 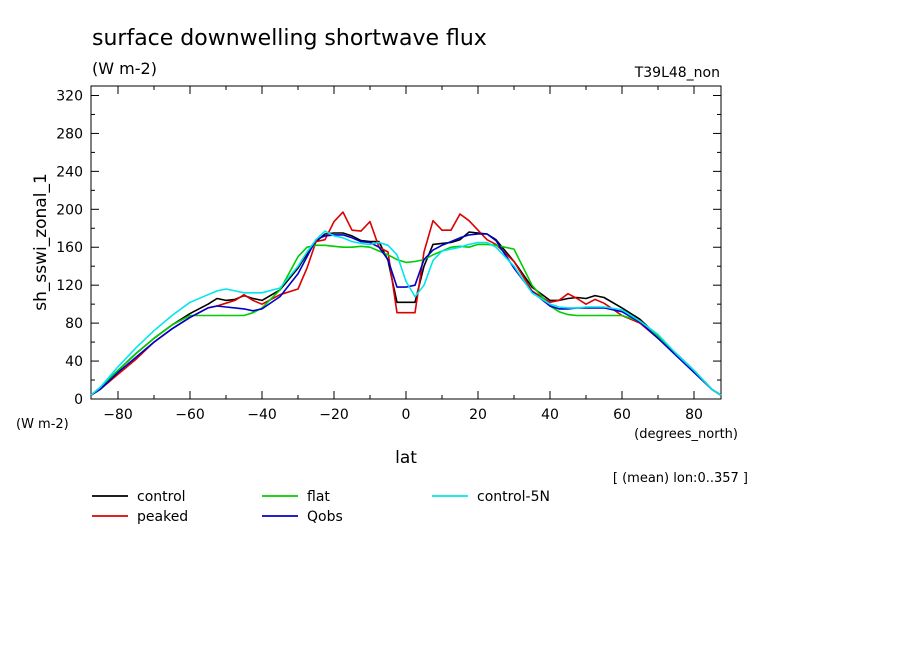 I want to click on y-tick-label: 160, so click(x=69, y=248).